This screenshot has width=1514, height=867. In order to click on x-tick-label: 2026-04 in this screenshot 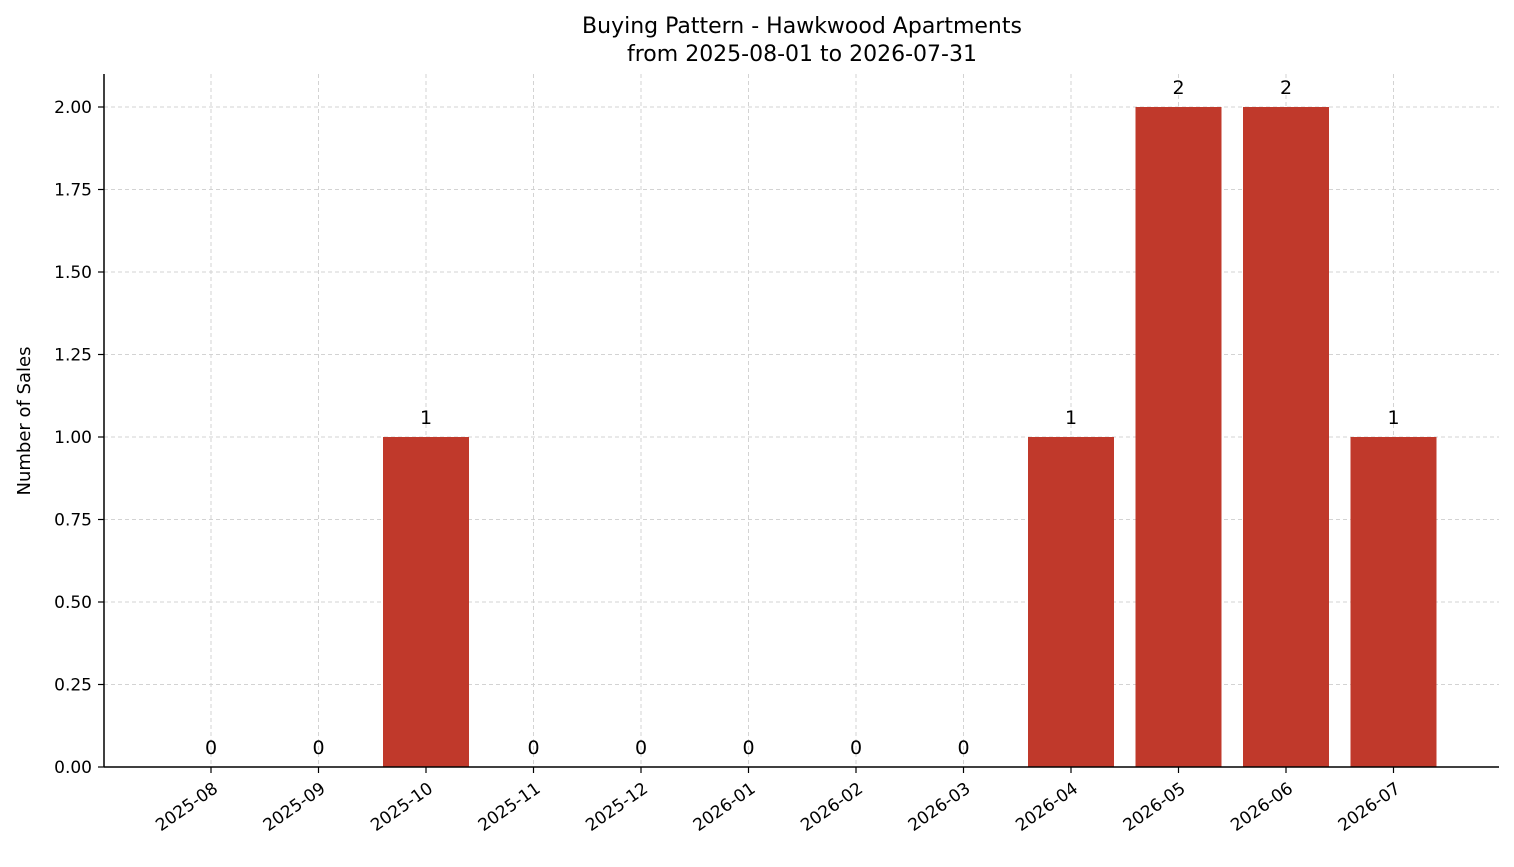, I will do `click(1047, 807)`.